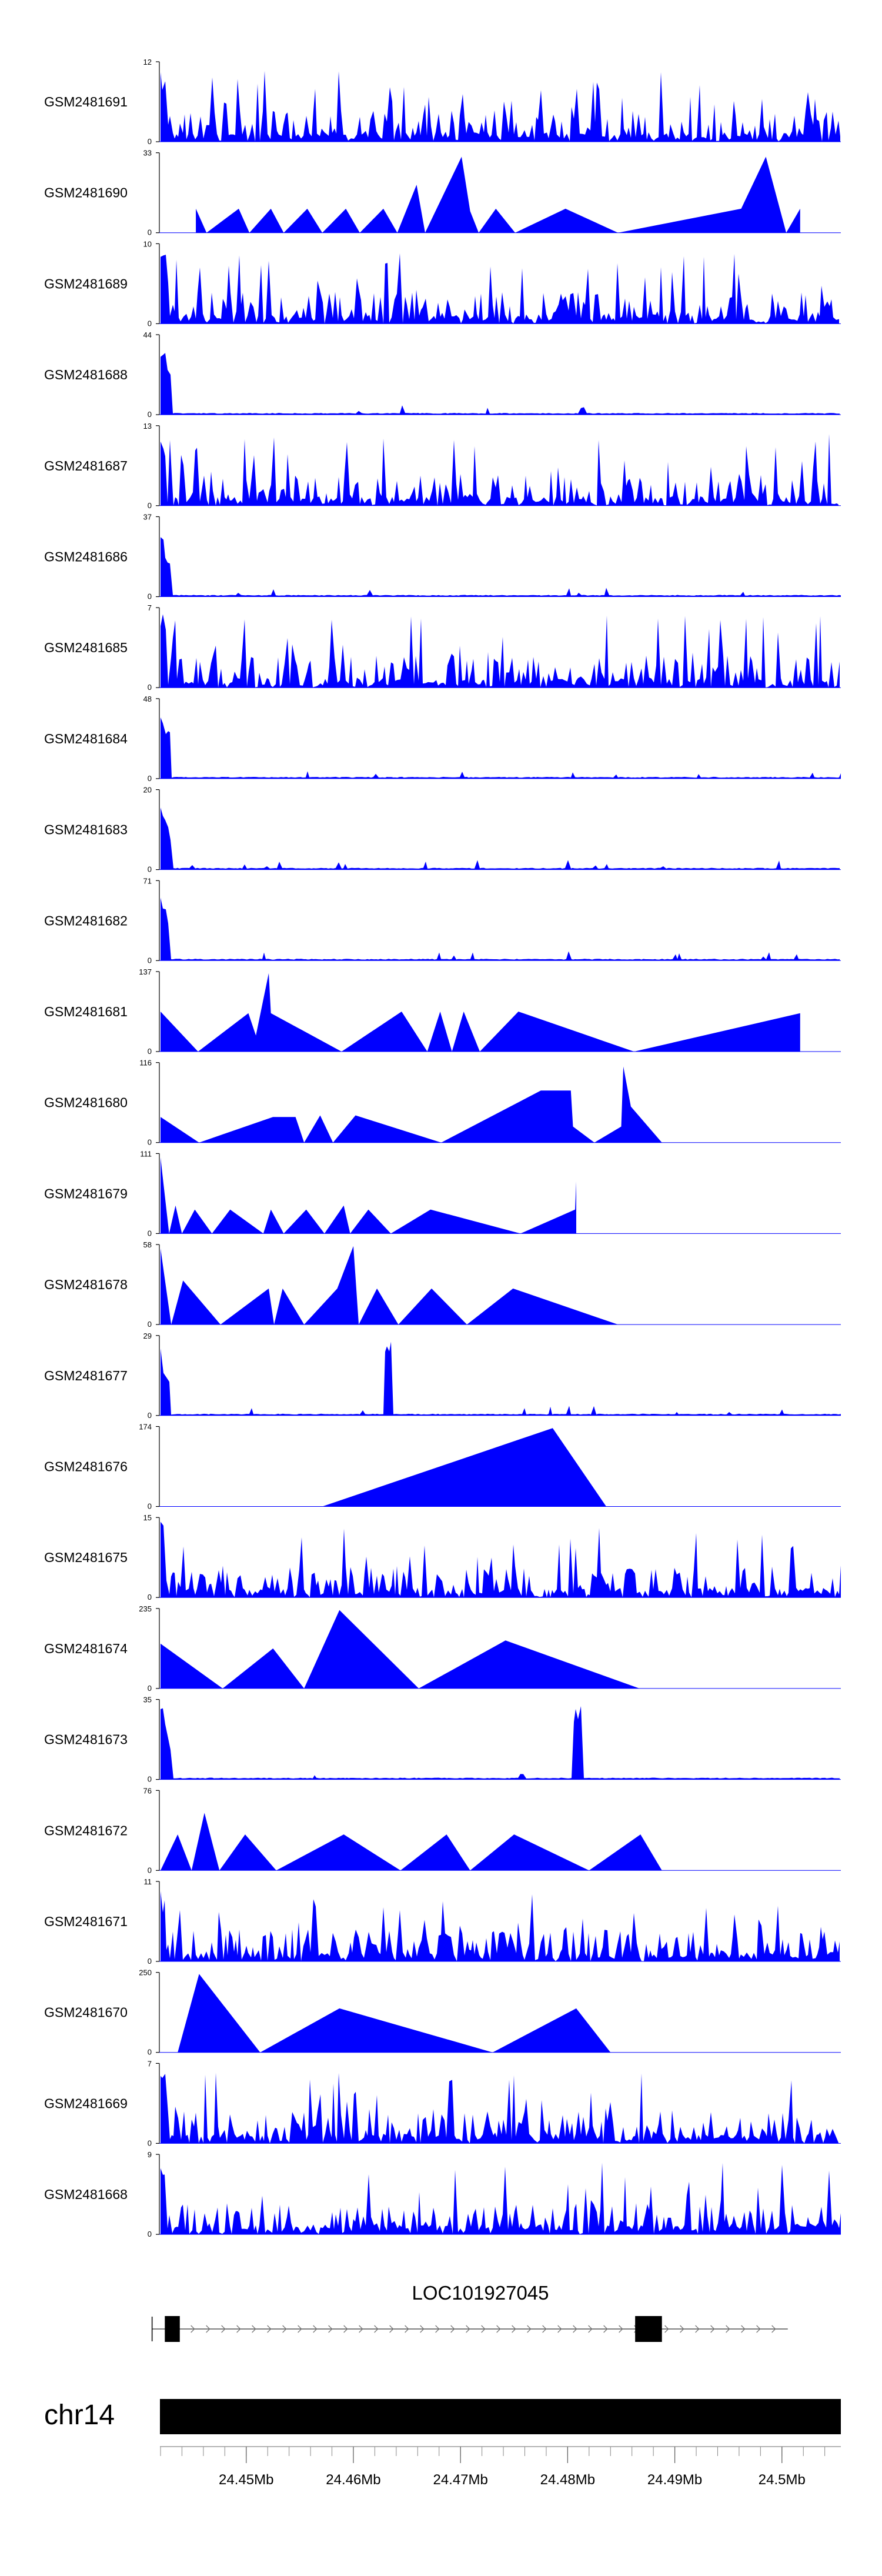 The image size is (882, 2576). Describe the element at coordinates (86, 2194) in the screenshot. I see `track-label: GSM2481668` at that location.